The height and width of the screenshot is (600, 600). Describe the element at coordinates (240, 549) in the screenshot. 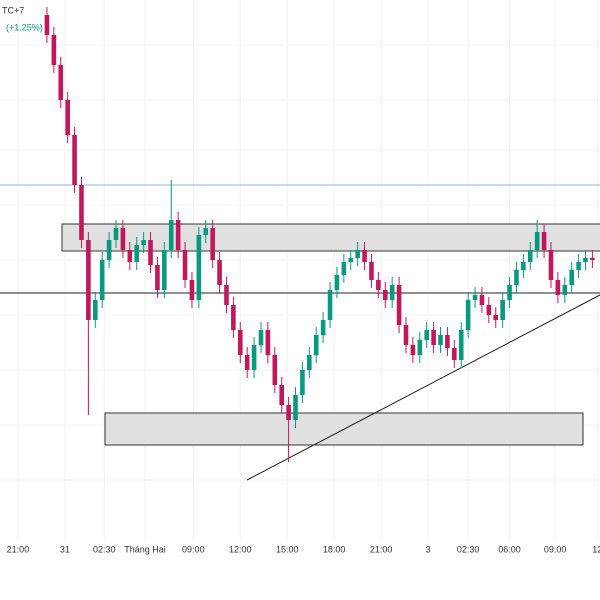

I see `x-tick-label: 12:00` at that location.